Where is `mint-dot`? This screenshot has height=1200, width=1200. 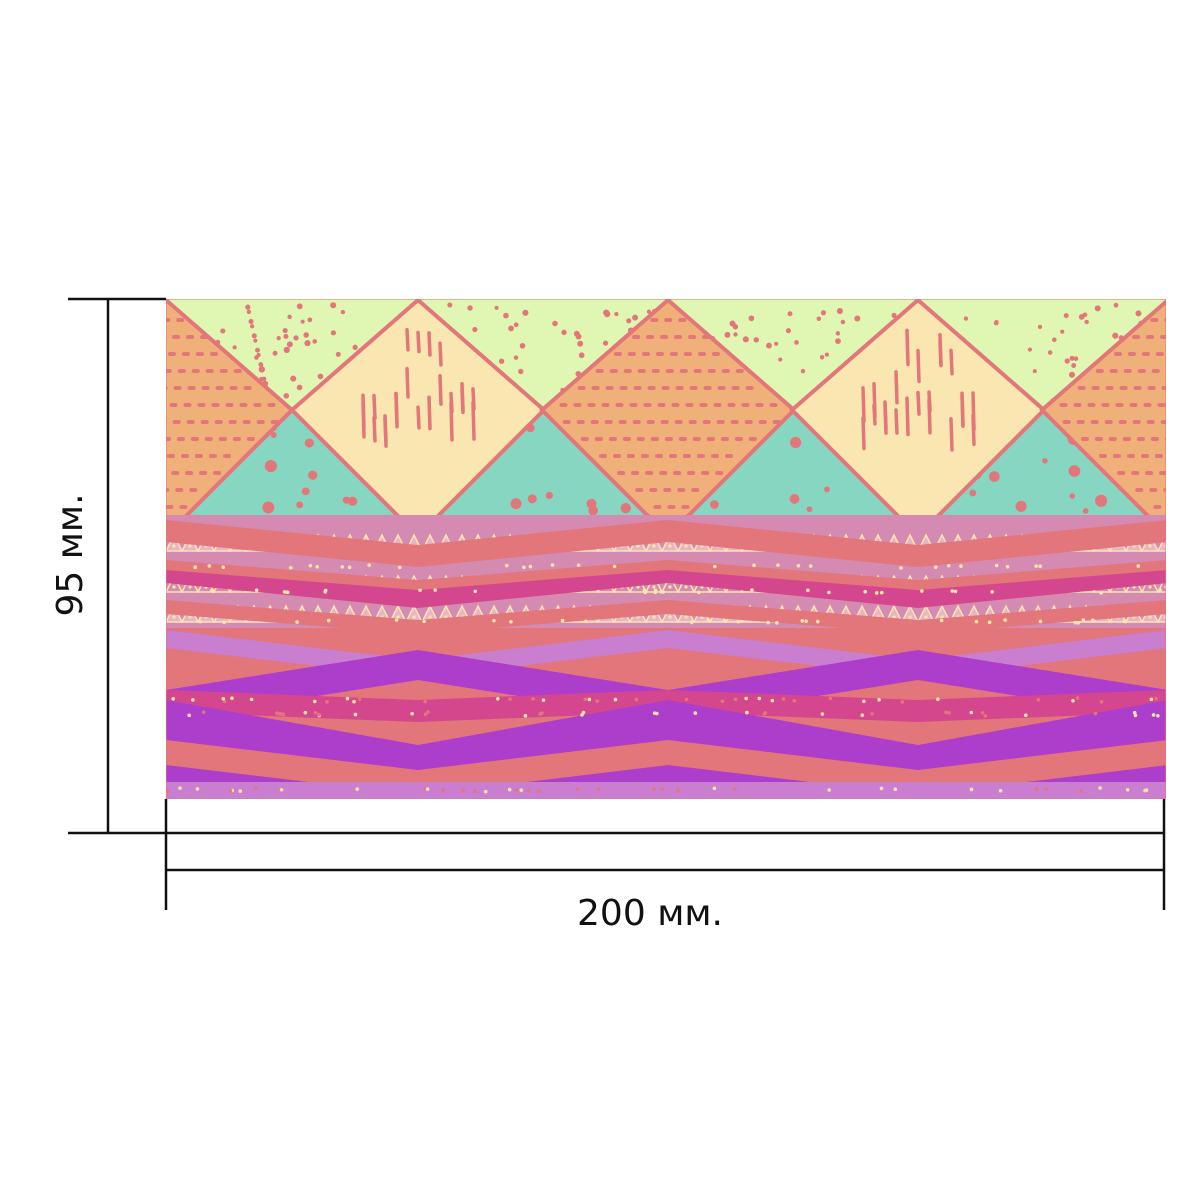
mint-dot is located at coordinates (352, 501).